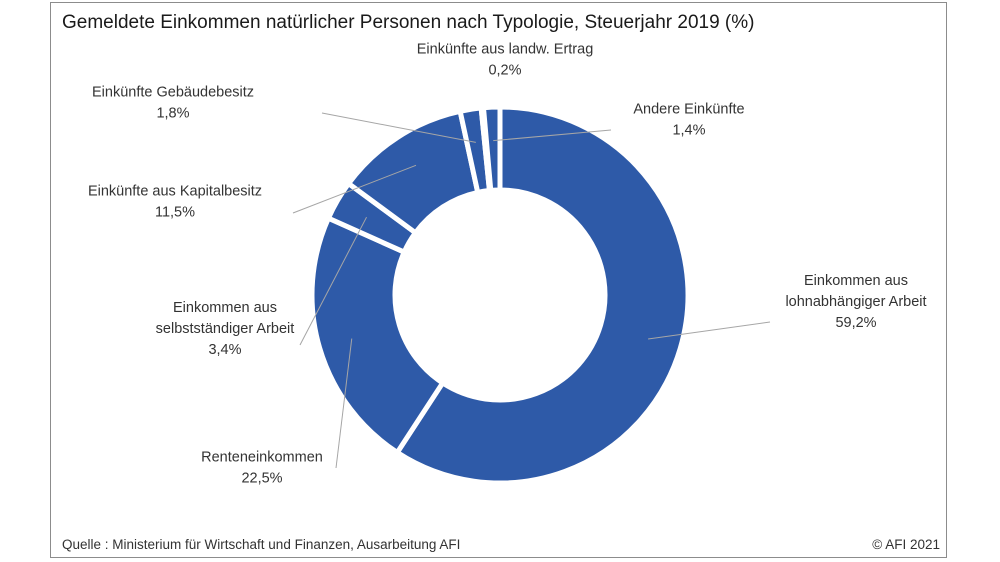 Image resolution: width=1000 pixels, height=562 pixels. Describe the element at coordinates (504, 71) in the screenshot. I see `data-label-5: 0,2%` at that location.